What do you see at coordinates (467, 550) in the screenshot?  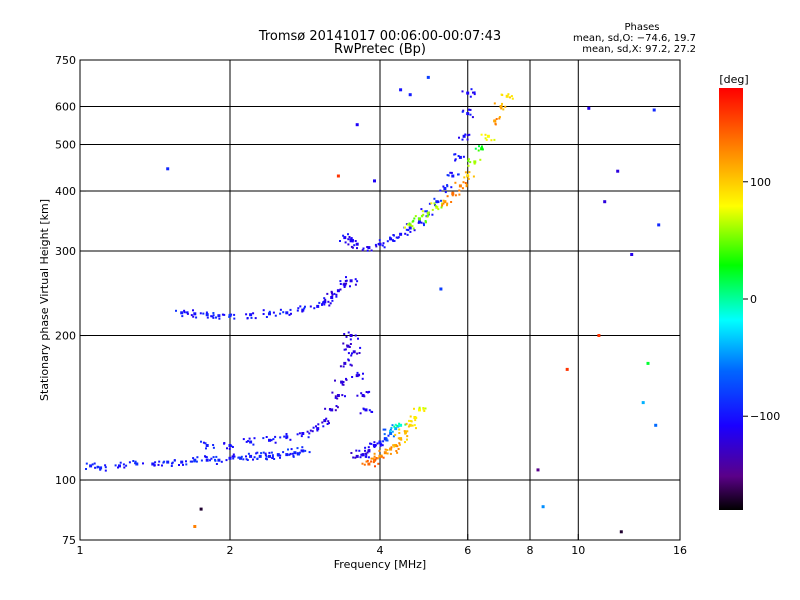 I see `x-tick-label: 6` at bounding box center [467, 550].